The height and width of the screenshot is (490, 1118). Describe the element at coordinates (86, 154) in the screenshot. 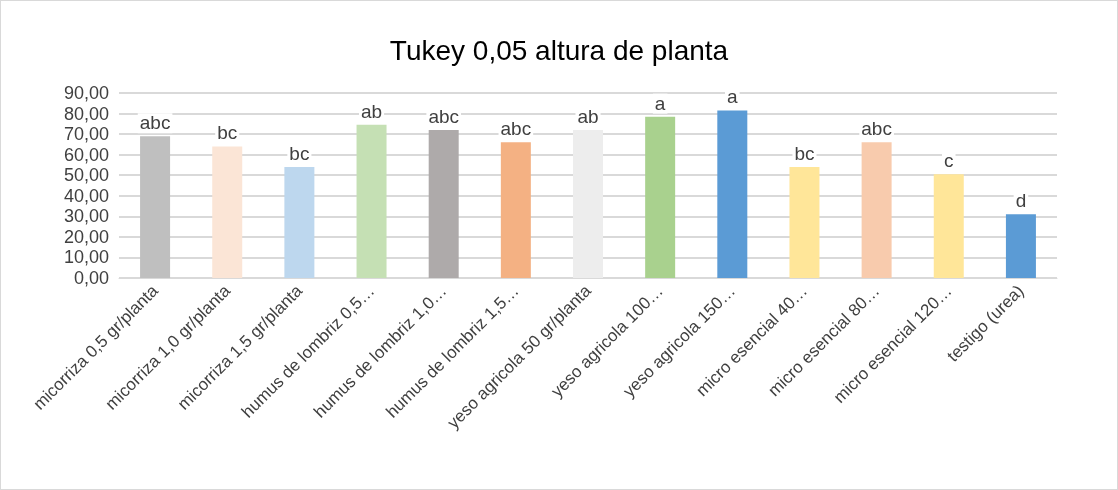

I see `y-tick-label: 60,00` at that location.